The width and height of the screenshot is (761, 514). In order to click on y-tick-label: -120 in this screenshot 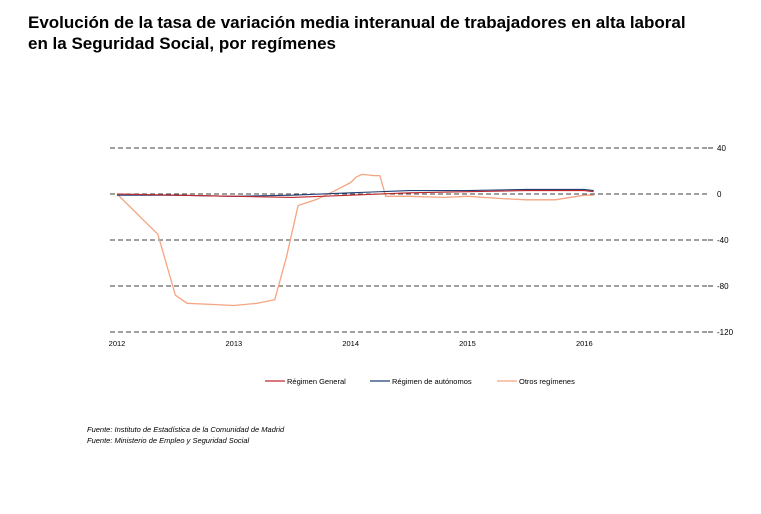, I will do `click(725, 332)`.